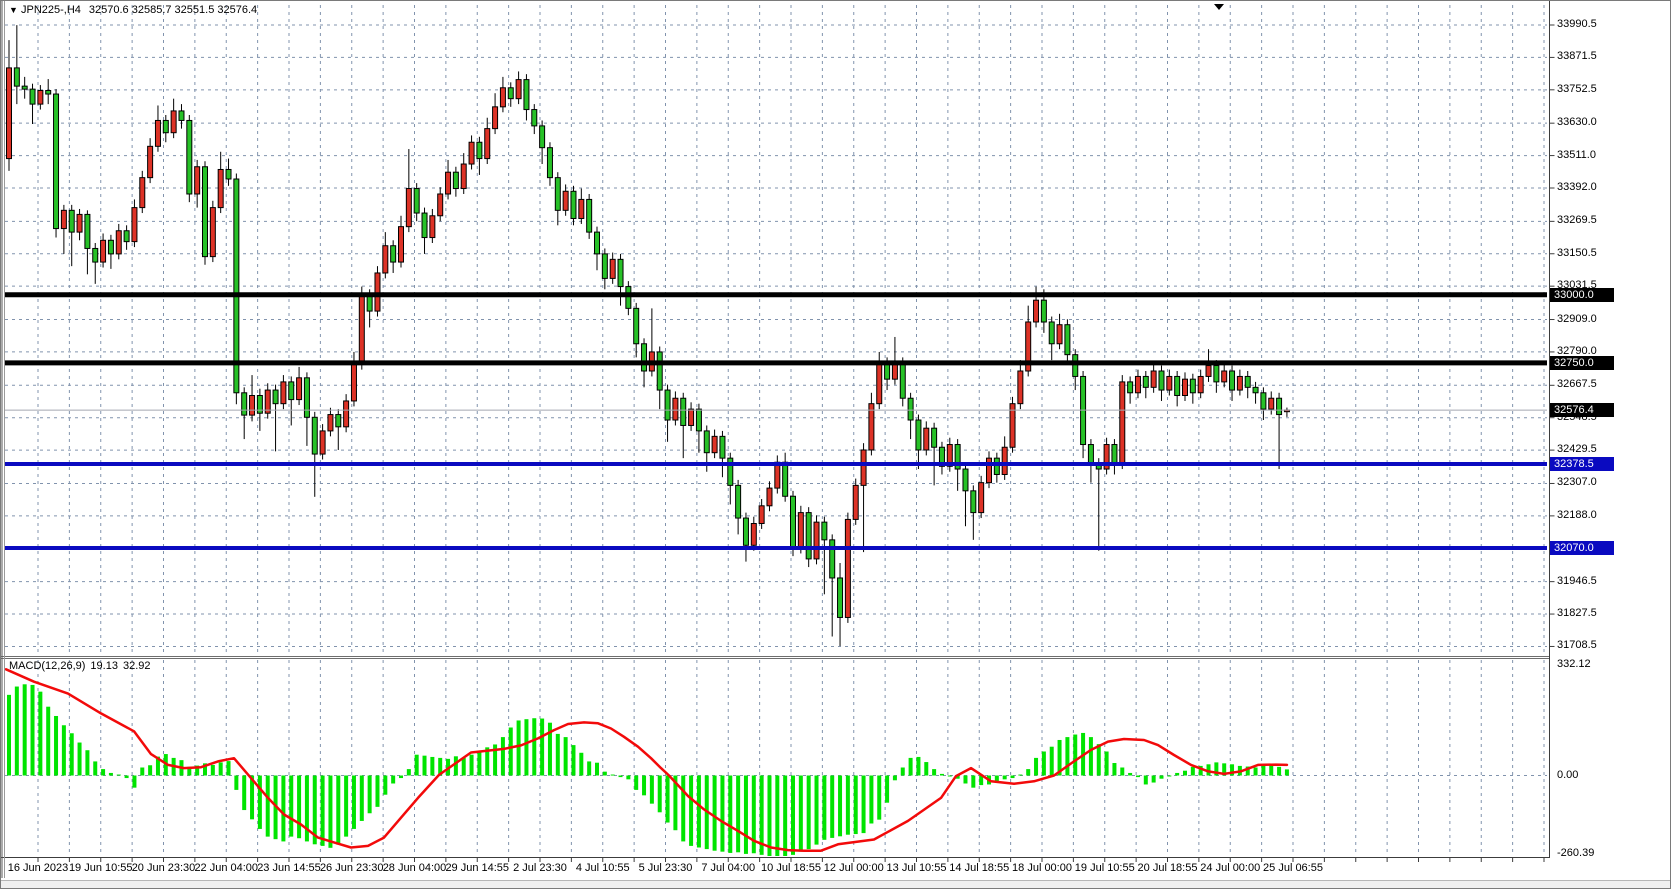  Describe the element at coordinates (1577, 449) in the screenshot. I see `price-tick-label: 32429.5` at that location.